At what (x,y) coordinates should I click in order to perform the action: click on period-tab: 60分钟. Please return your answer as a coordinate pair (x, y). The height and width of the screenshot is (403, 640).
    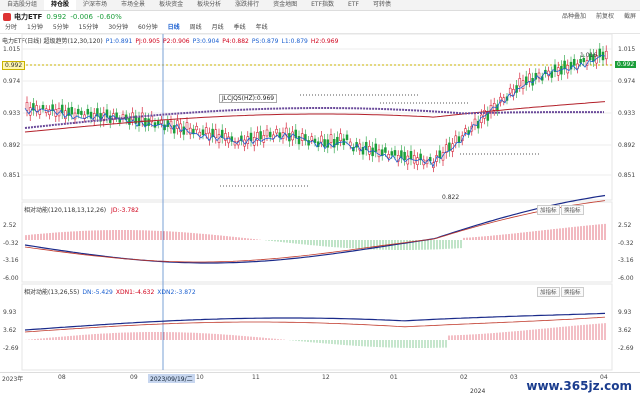
    Looking at the image, I should click on (147, 27).